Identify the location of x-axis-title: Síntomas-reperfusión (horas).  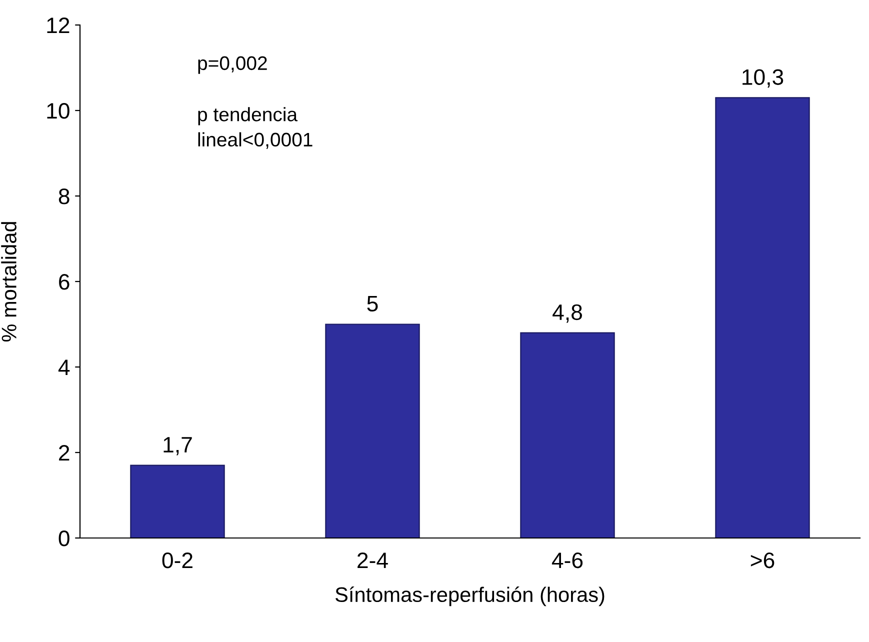
(469, 596).